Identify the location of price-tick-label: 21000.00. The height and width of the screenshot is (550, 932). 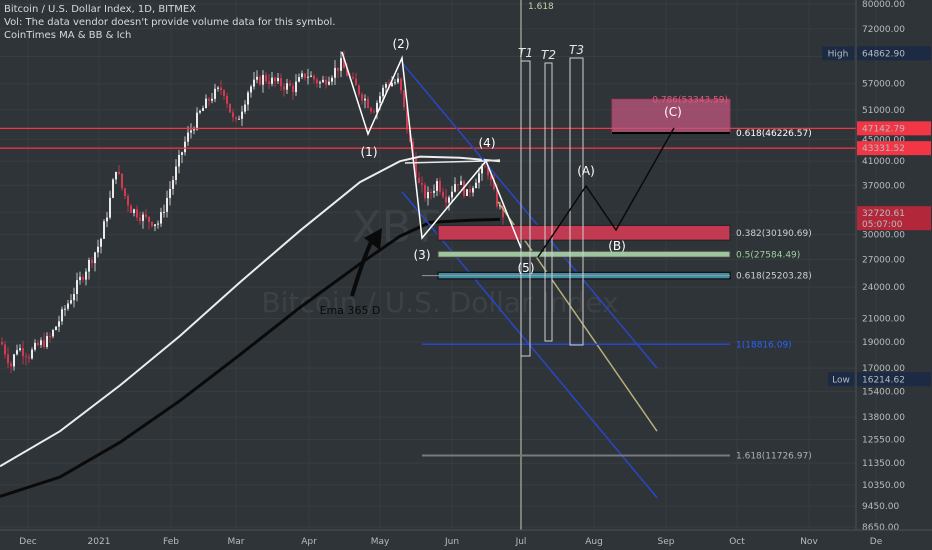
(883, 319).